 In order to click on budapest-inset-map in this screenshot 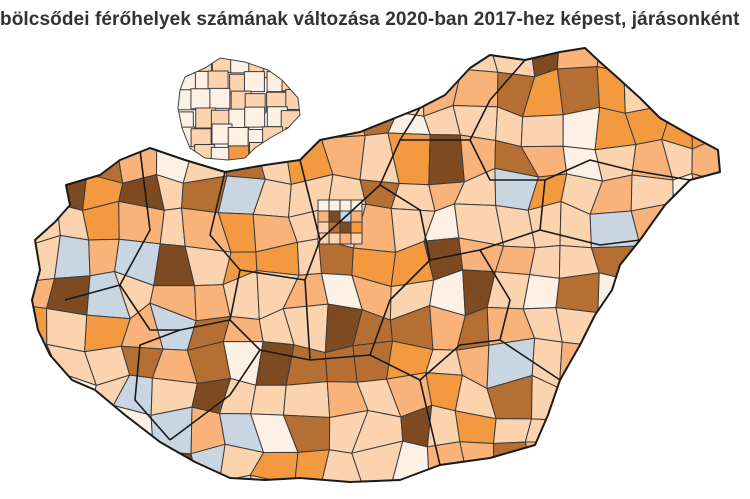, I will do `click(239, 109)`.